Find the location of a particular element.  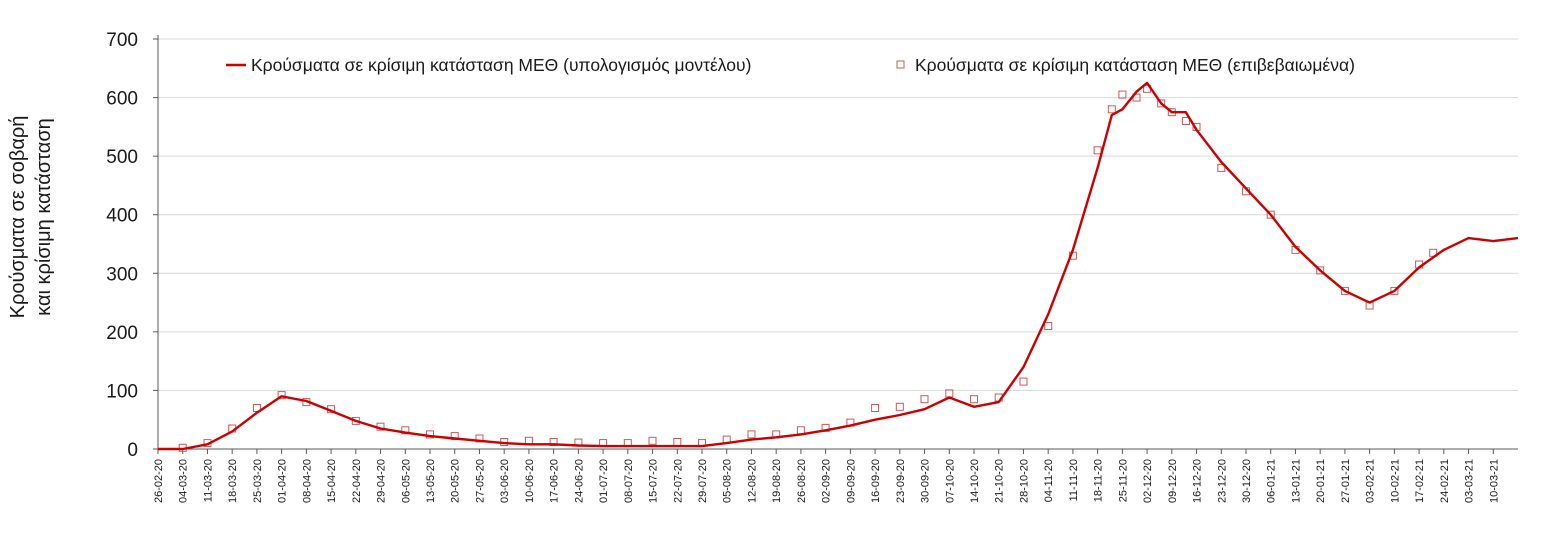

x-tick-label: 20-05-20 is located at coordinates (456, 481).